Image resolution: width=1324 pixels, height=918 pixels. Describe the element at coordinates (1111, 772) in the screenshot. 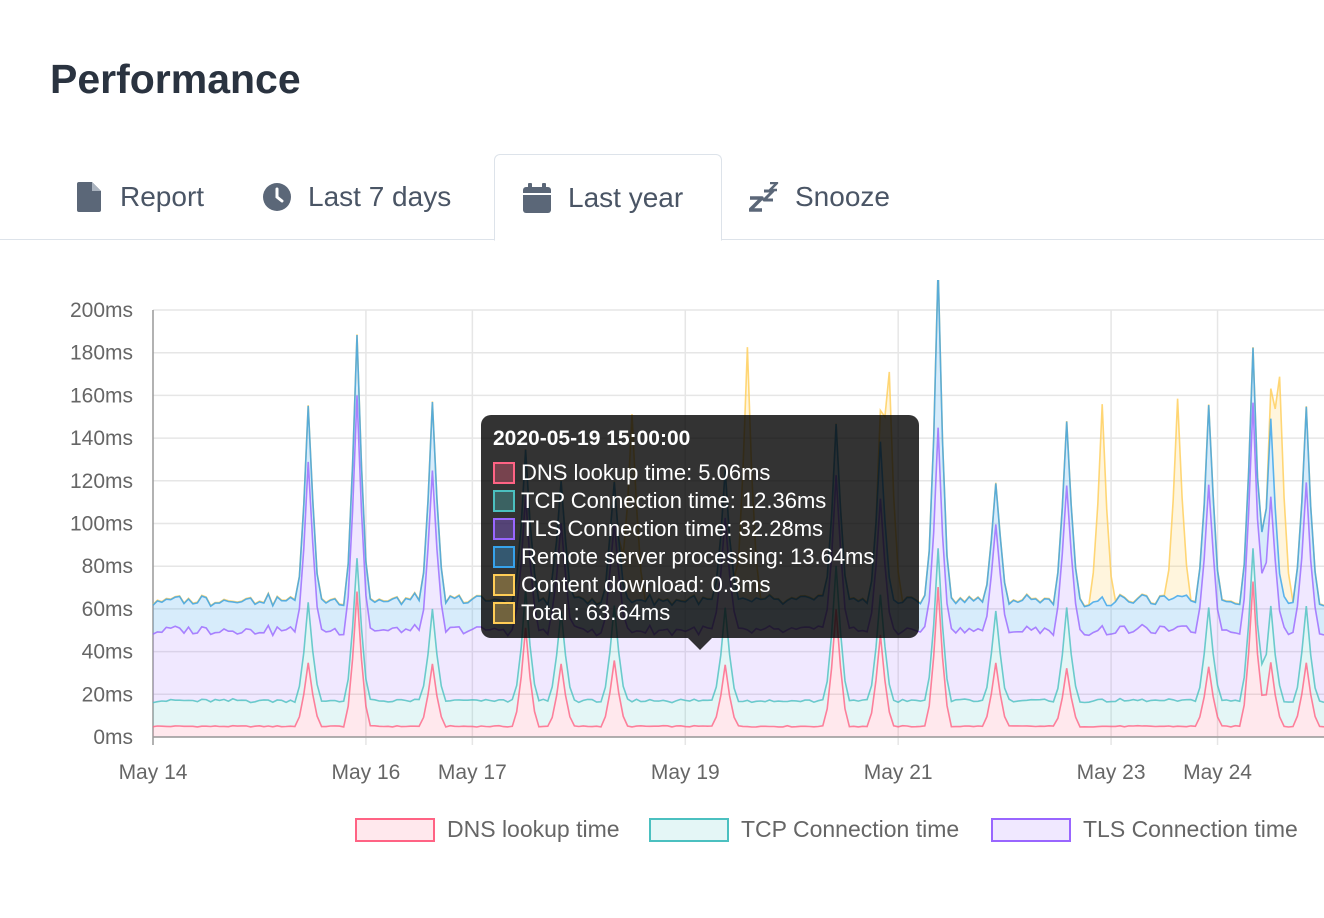

I see `x-tick-label: May 23` at that location.